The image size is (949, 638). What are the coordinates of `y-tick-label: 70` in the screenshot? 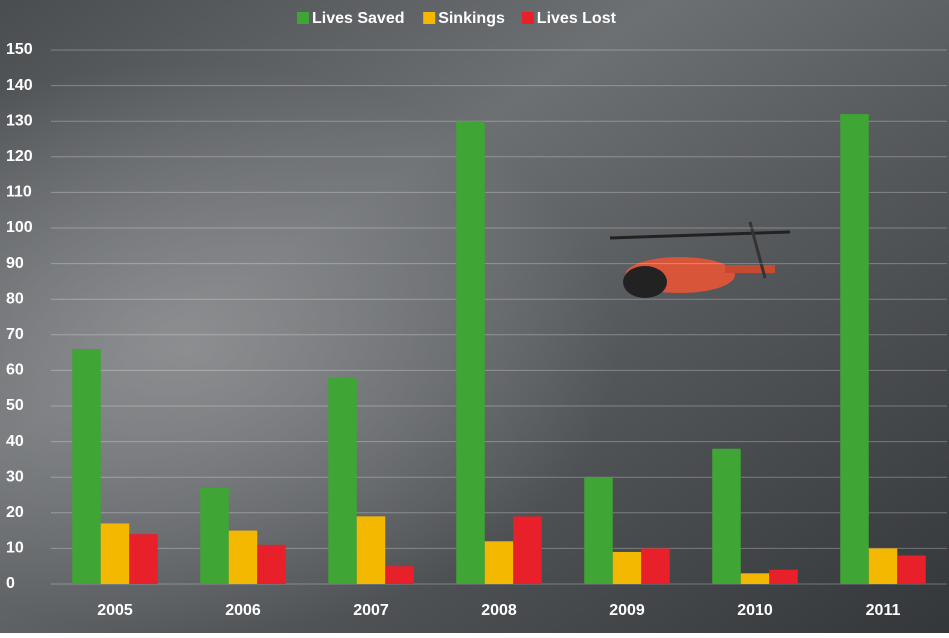 It's located at (15, 334).